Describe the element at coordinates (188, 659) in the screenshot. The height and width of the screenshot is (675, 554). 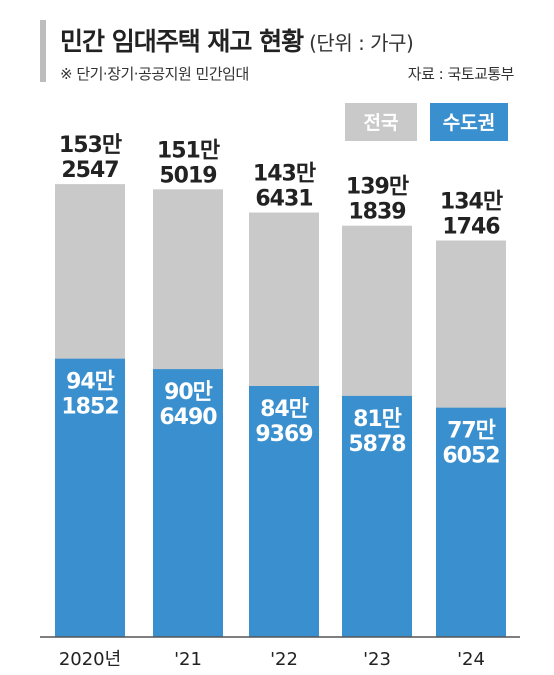
I see `x-tick-label-2: '21` at that location.